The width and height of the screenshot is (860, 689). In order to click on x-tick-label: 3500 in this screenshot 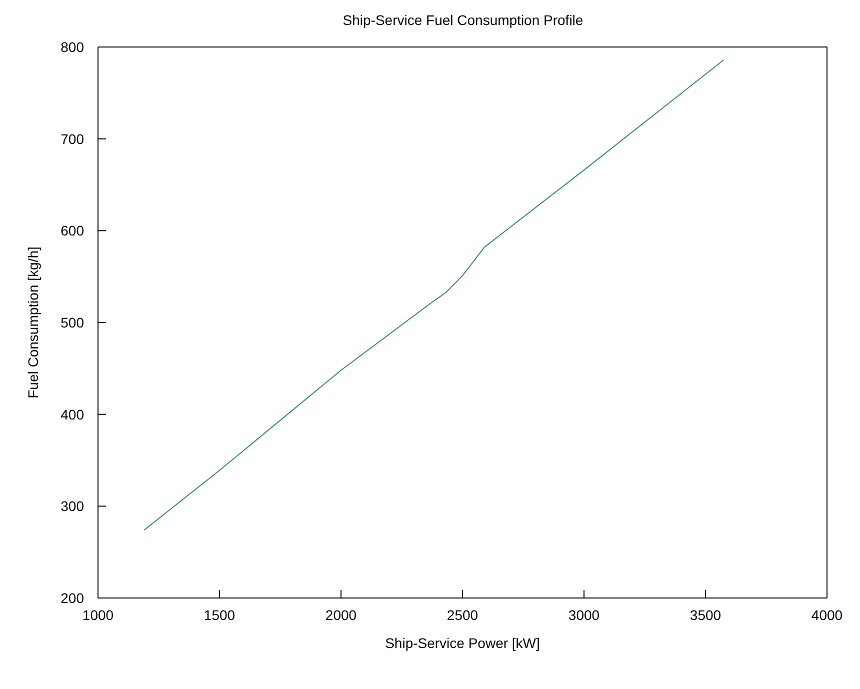, I will do `click(706, 614)`.